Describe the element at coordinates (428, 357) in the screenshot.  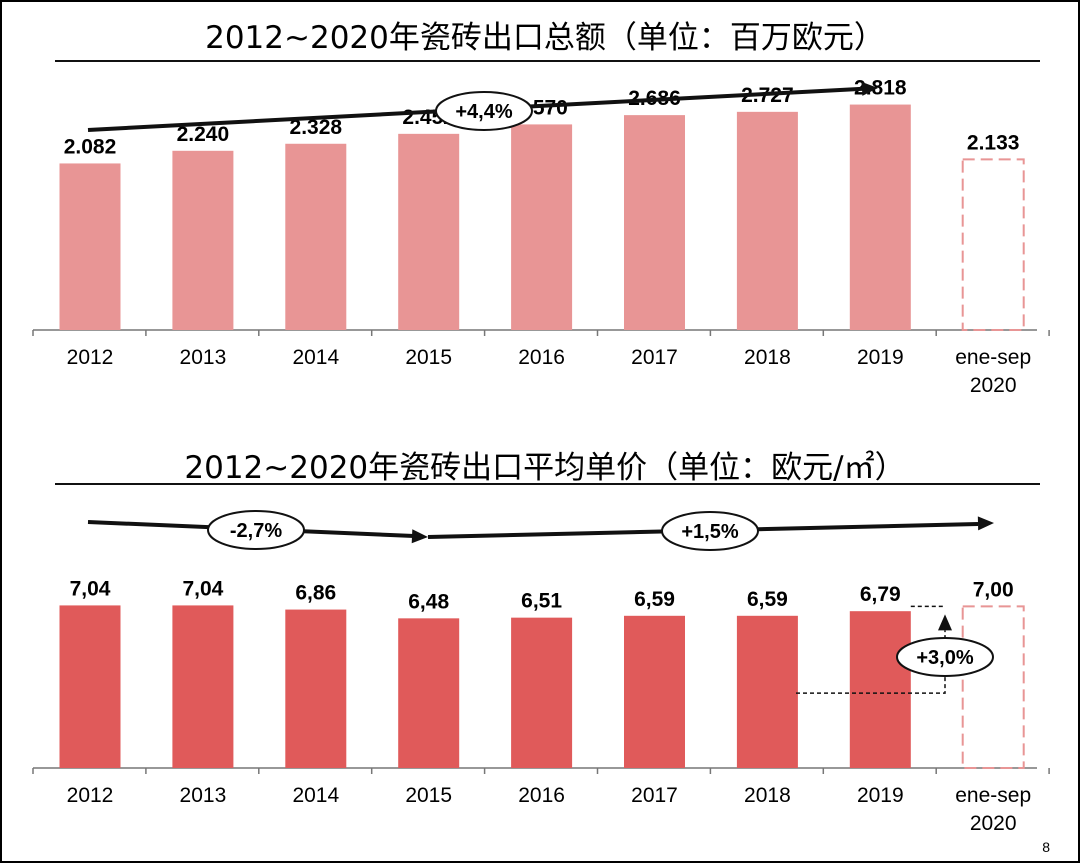
I see `export-value-x-tick-label: 2015` at that location.